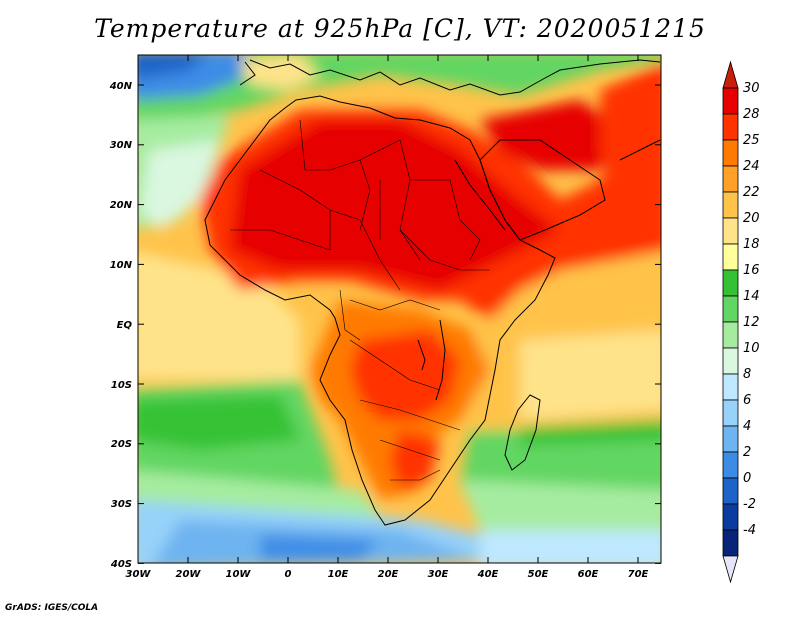  I want to click on colorbar-label-16: 16, so click(751, 270).